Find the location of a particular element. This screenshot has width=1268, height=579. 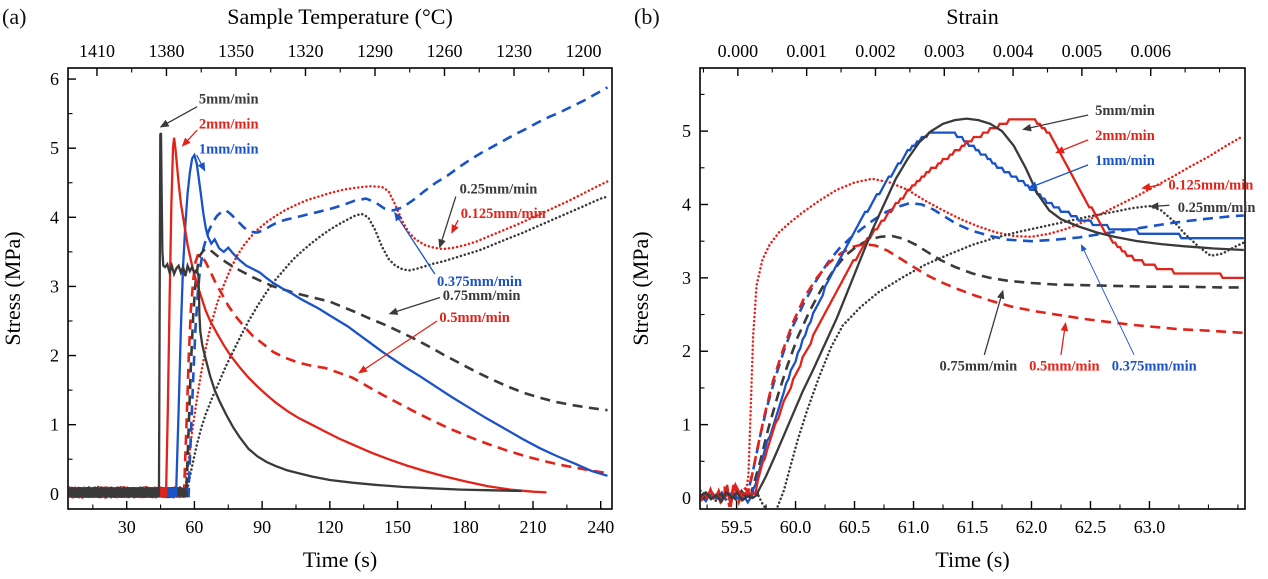

panel-b-label: (b) is located at coordinates (647, 16).